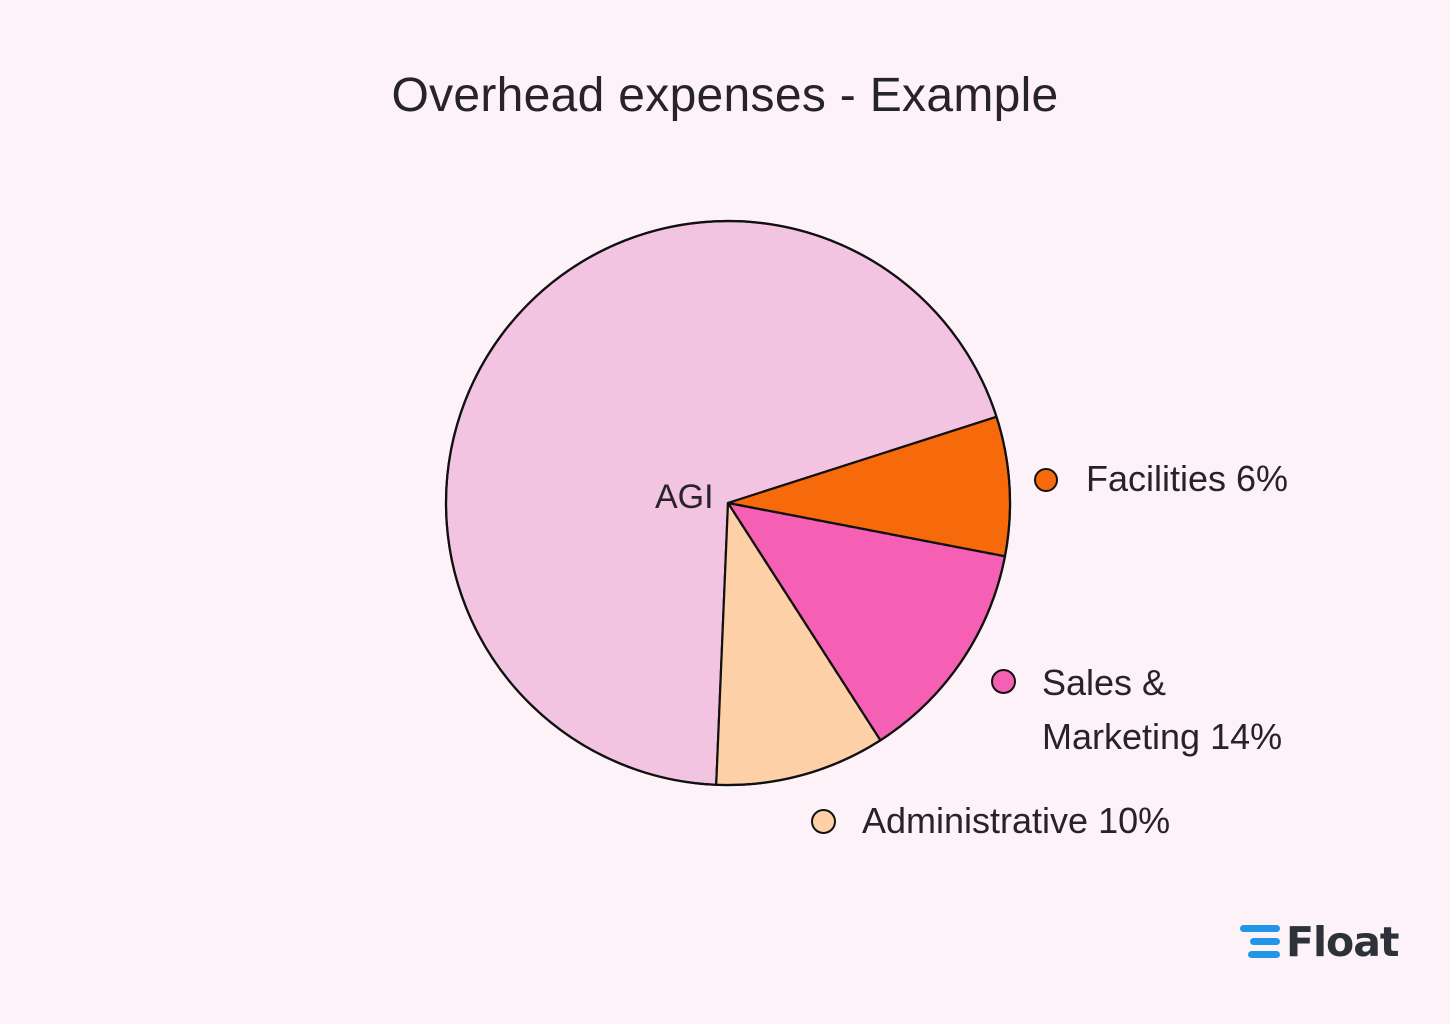  I want to click on legend-label-sales-marketing-line1: Sales &, so click(1104, 682).